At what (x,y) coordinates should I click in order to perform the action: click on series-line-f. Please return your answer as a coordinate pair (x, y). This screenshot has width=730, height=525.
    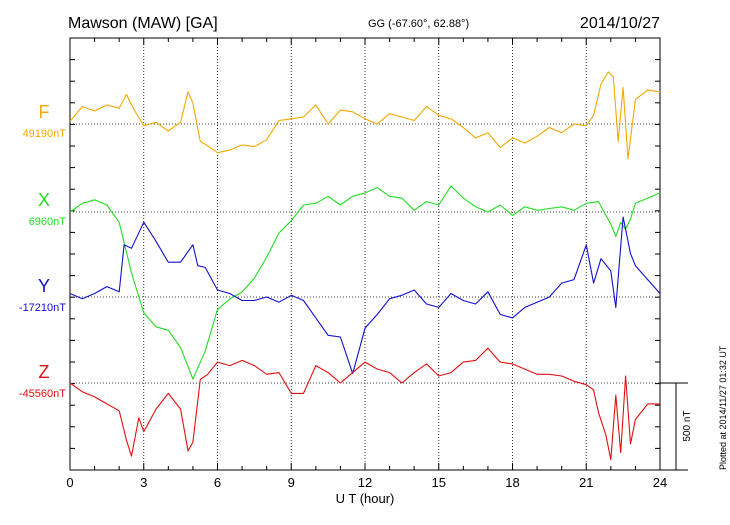
    Looking at the image, I should click on (365, 115).